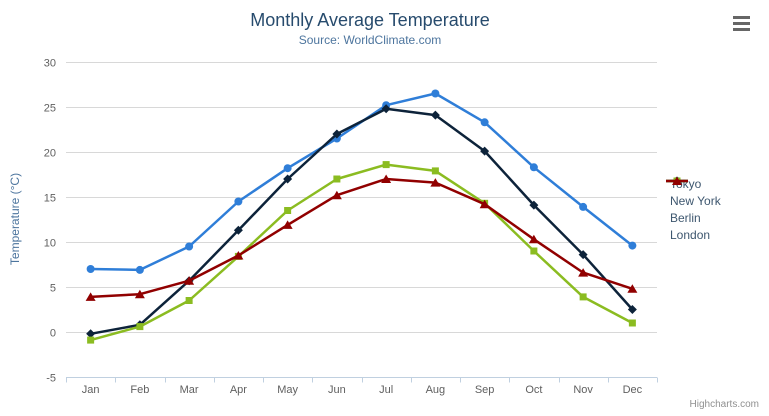  I want to click on y-axis-tick-label: 0, so click(53, 334).